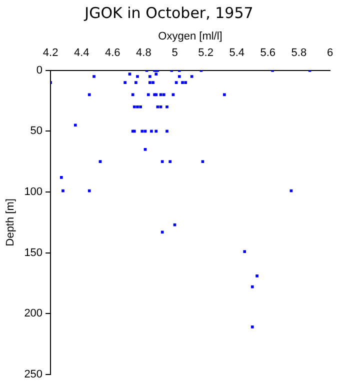  What do you see at coordinates (36, 131) in the screenshot?
I see `y-tick-label: 50` at bounding box center [36, 131].